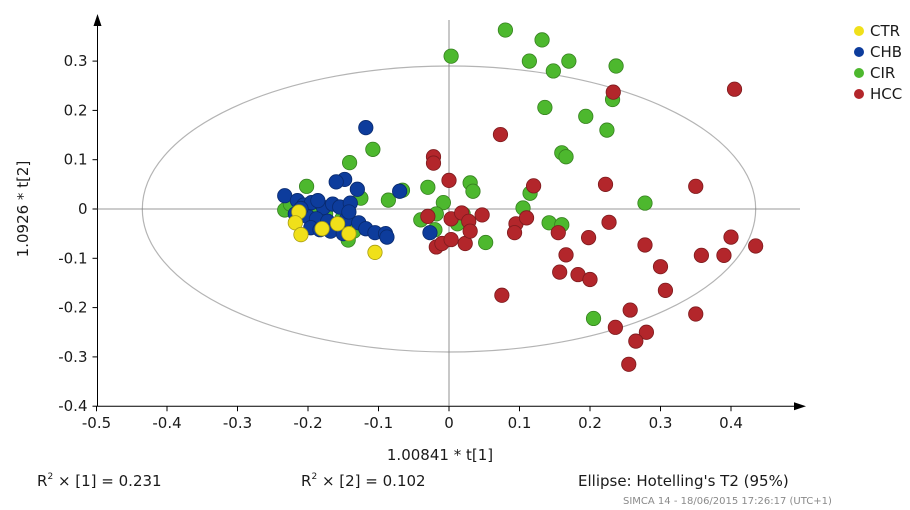  Describe the element at coordinates (683, 481) in the screenshot. I see `ellipse-label: Ellipse: Hotelling's T2 (95%)` at that location.